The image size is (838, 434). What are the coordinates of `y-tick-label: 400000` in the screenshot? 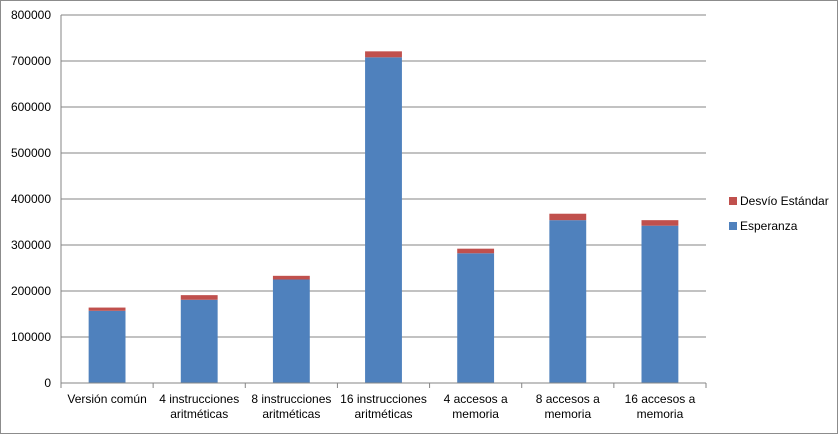 It's located at (31, 199).